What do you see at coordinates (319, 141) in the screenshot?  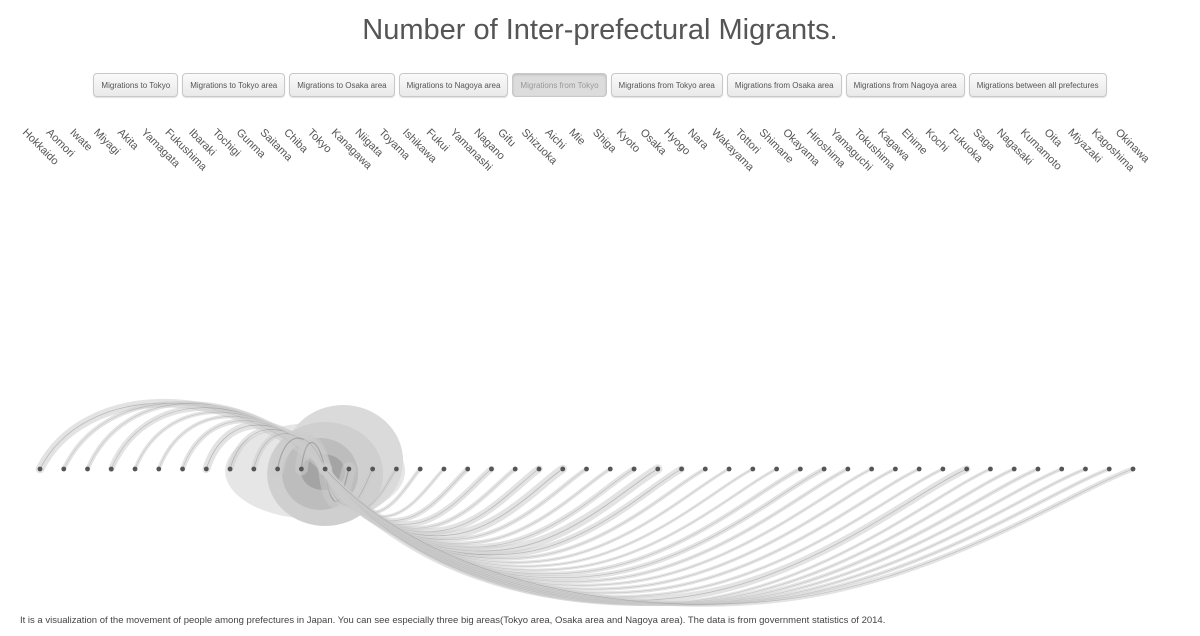 I see `prefecture-label-tokyo: Tokyo` at bounding box center [319, 141].